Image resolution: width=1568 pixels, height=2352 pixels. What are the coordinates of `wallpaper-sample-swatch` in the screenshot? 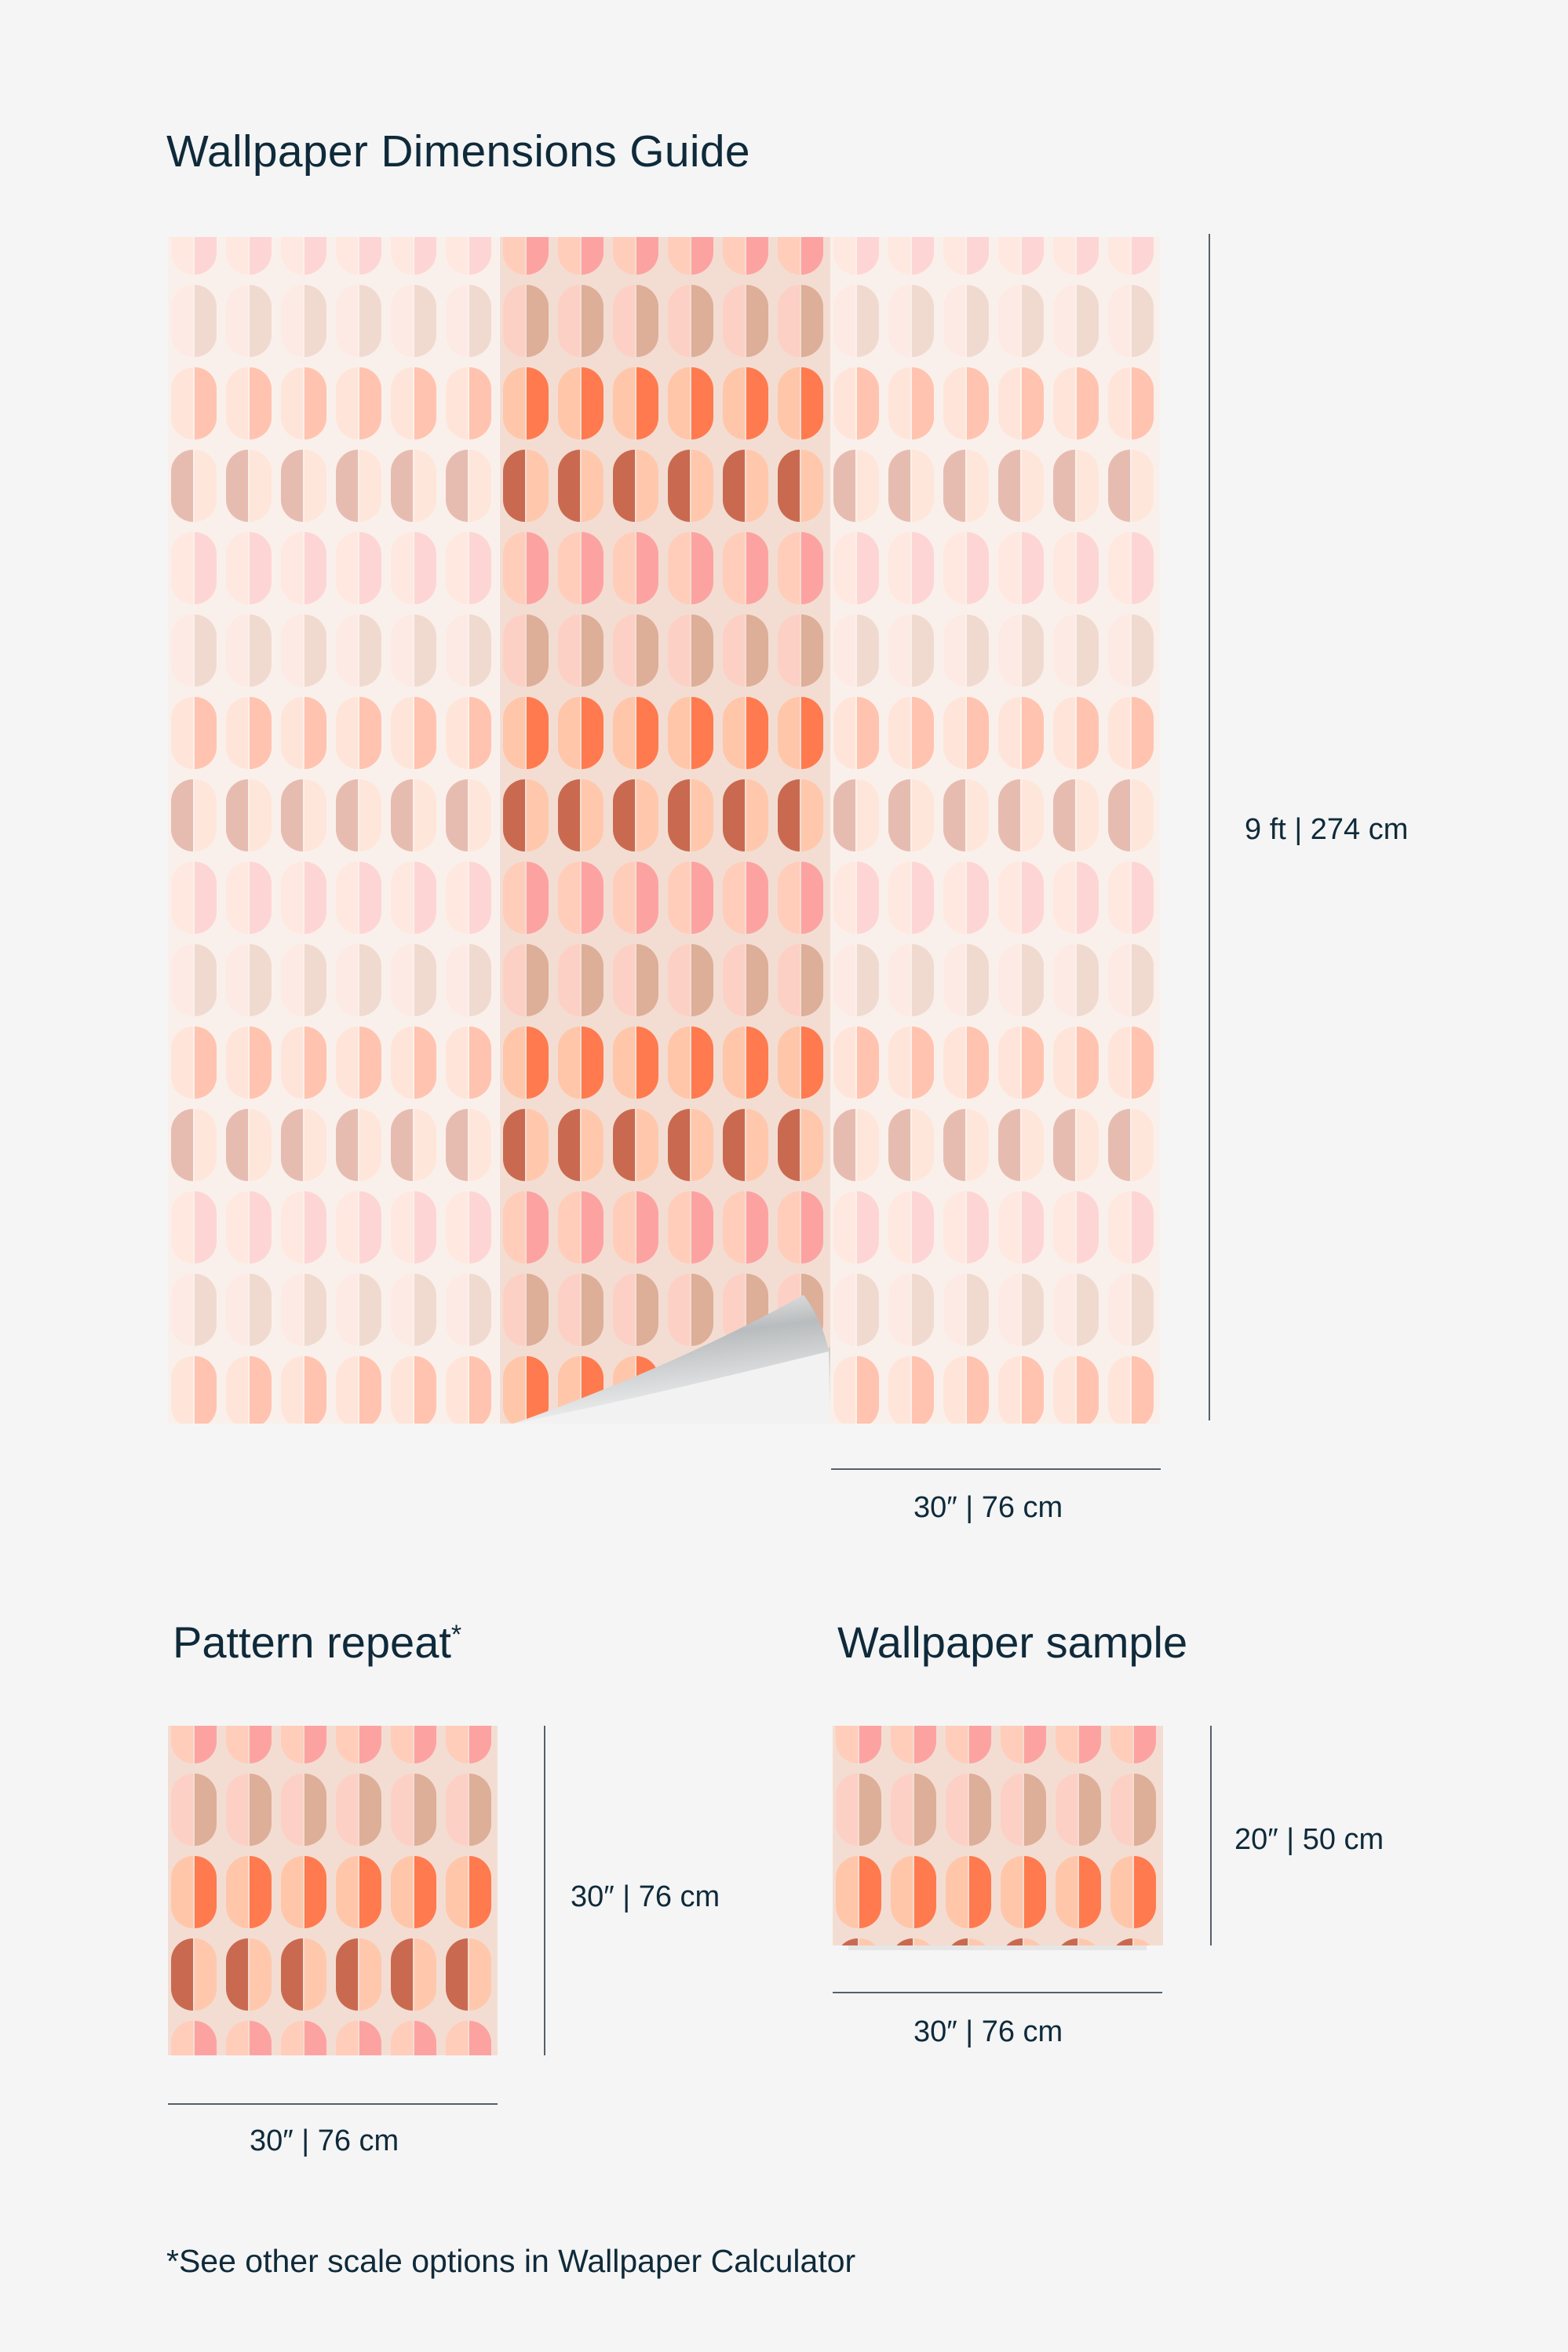 It's located at (998, 1838).